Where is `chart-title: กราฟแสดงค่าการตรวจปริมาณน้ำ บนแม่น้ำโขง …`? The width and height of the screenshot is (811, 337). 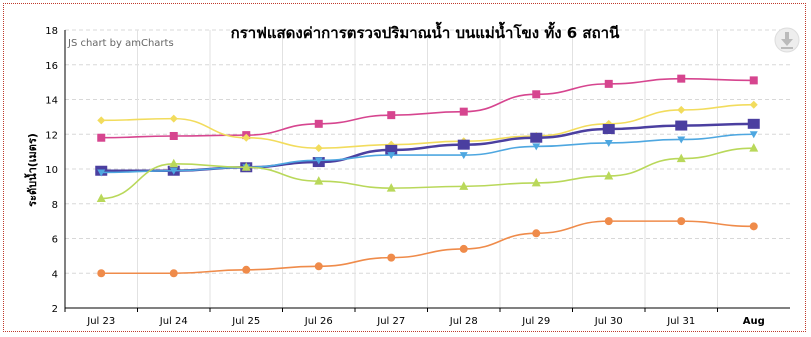
chart-title: กราฟแสดงค่าการตรวจปริมาณน้ำ บนแม่น้ำโขง … is located at coordinates (425, 31).